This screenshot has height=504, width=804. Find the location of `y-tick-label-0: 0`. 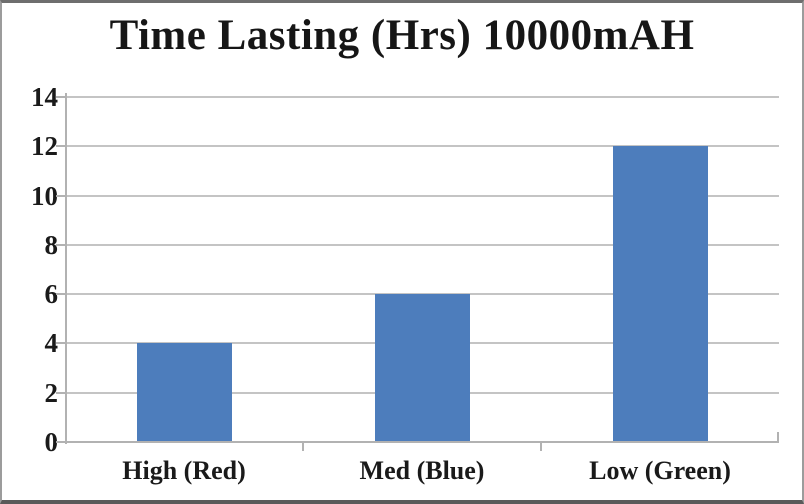

y-tick-label-0: 0 is located at coordinates (51, 442).